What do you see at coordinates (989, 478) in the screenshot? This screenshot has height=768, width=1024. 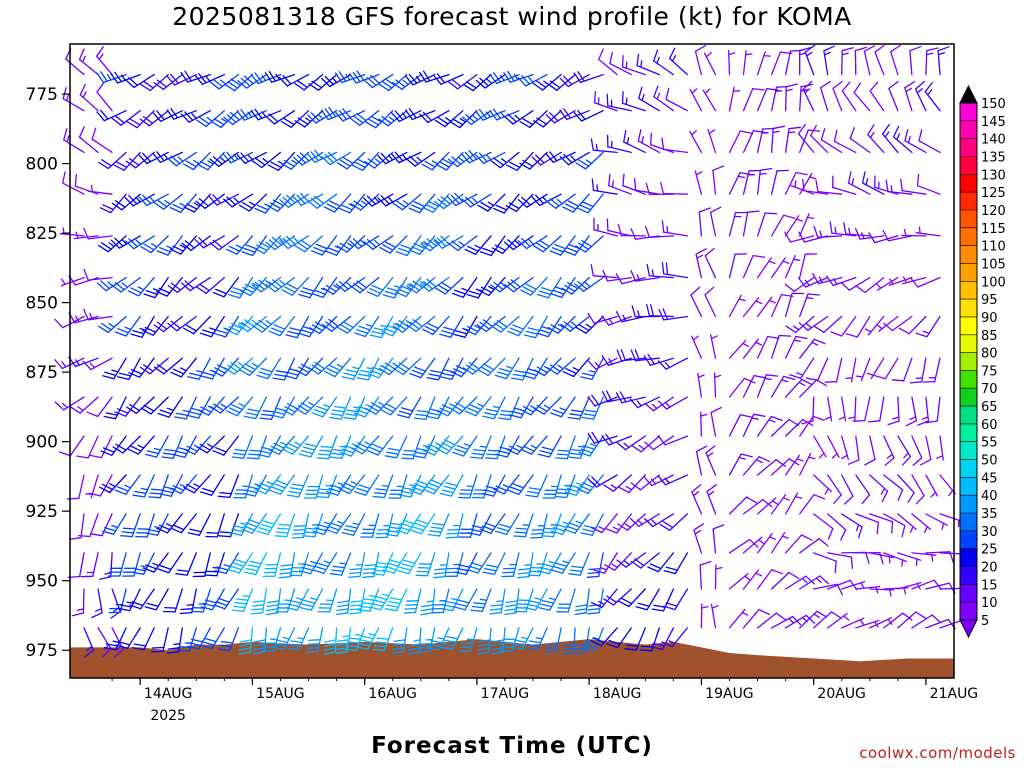 I see `colorbar-label: 45` at bounding box center [989, 478].